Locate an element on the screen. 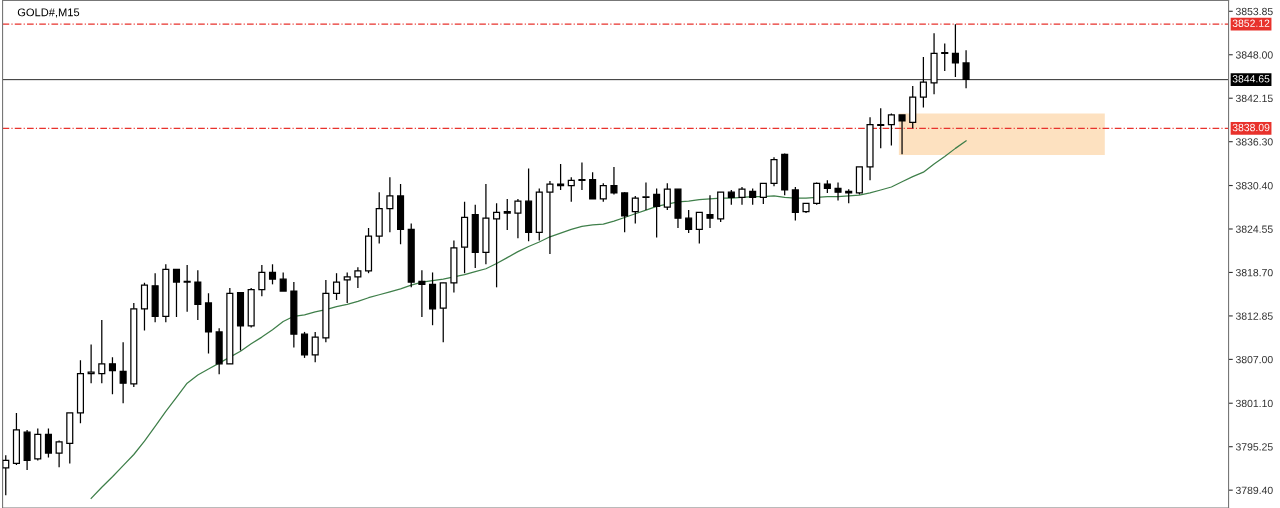 The height and width of the screenshot is (508, 1280). ref-line-label: 3838.09 is located at coordinates (1251, 127).